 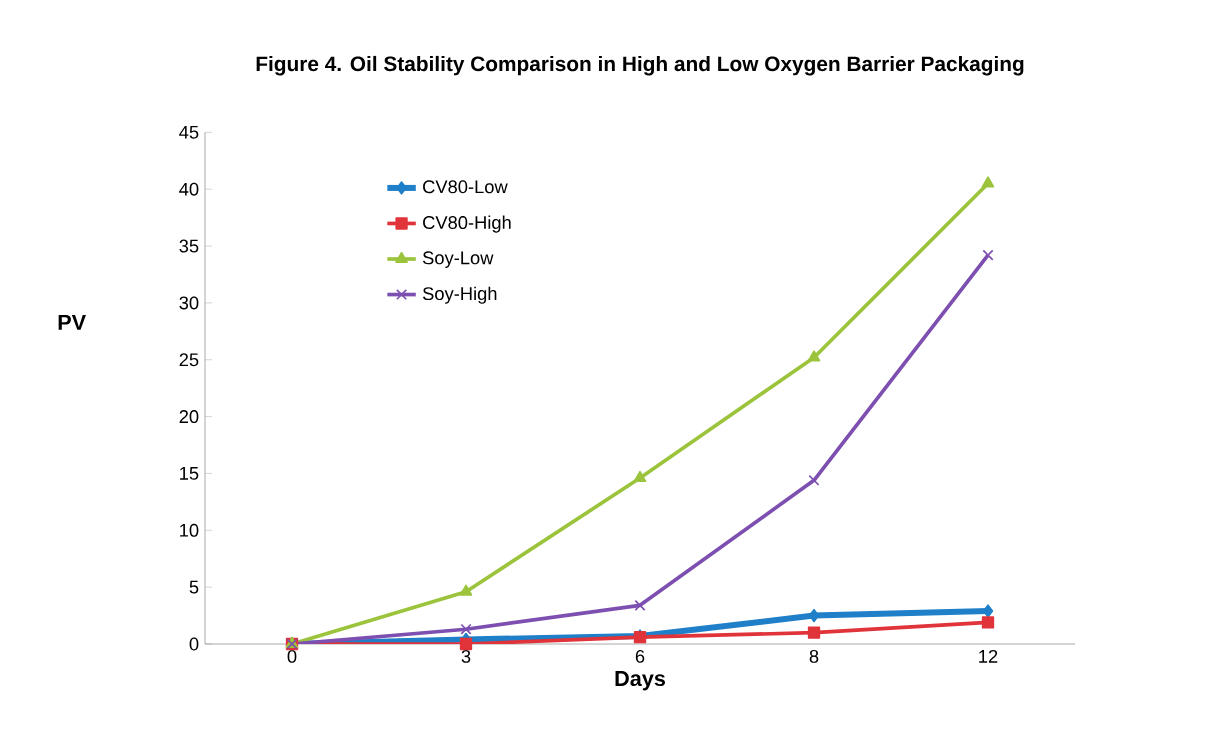 I want to click on y-axis-title: PV, so click(x=72, y=322).